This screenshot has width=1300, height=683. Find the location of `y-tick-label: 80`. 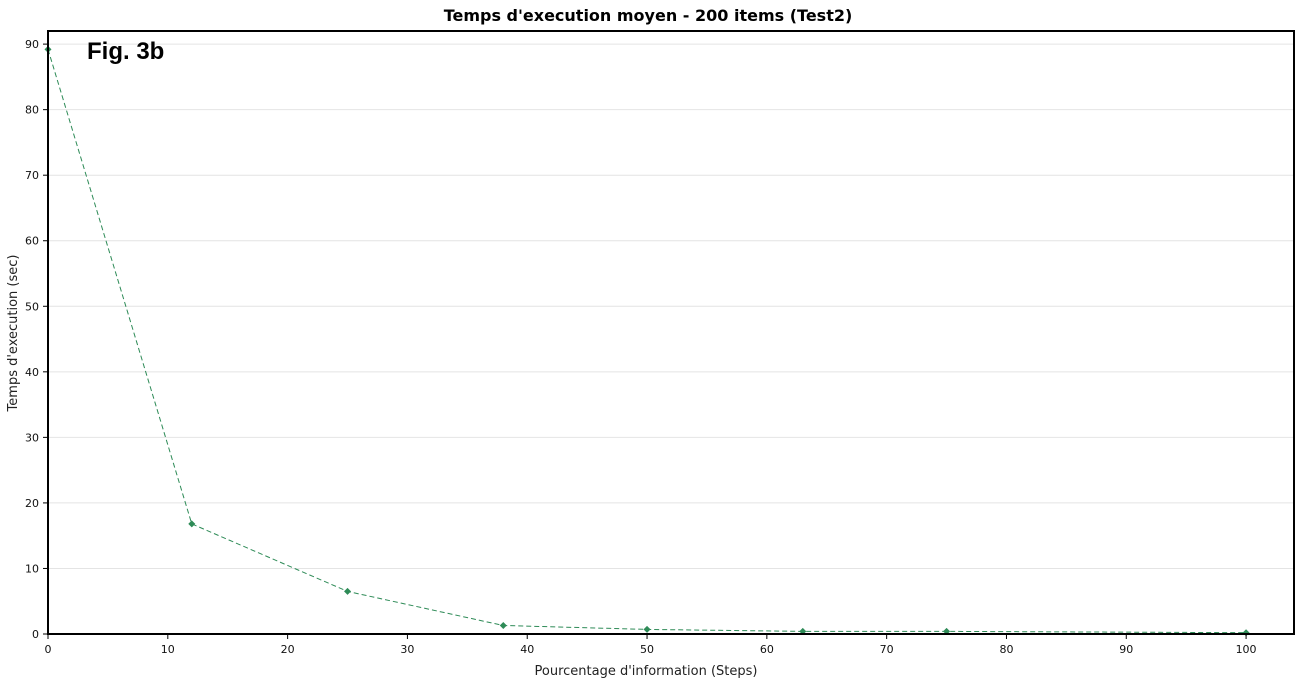

y-tick-label: 80 is located at coordinates (32, 110).